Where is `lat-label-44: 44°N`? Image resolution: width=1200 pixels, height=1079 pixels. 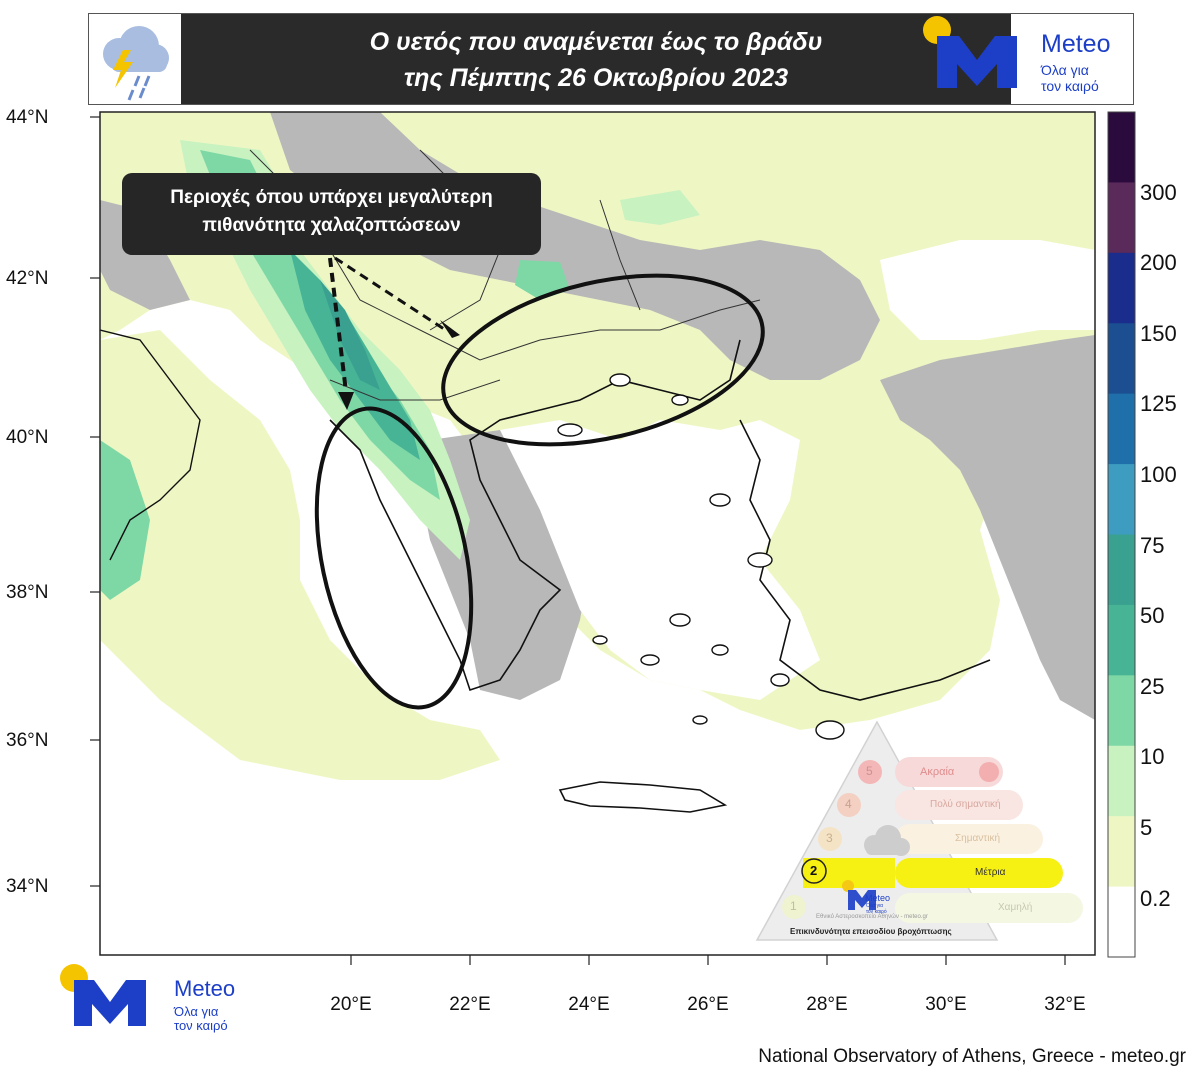 lat-label-44: 44°N is located at coordinates (27, 117).